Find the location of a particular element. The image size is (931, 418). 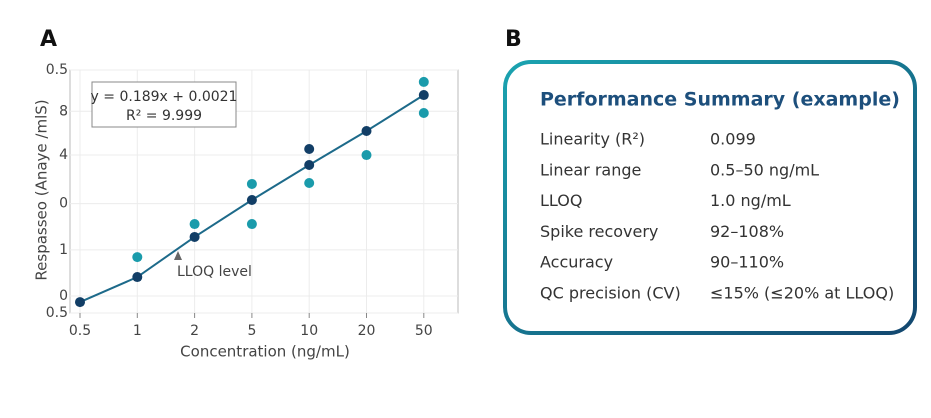

summary-label: Linear range is located at coordinates (590, 169).